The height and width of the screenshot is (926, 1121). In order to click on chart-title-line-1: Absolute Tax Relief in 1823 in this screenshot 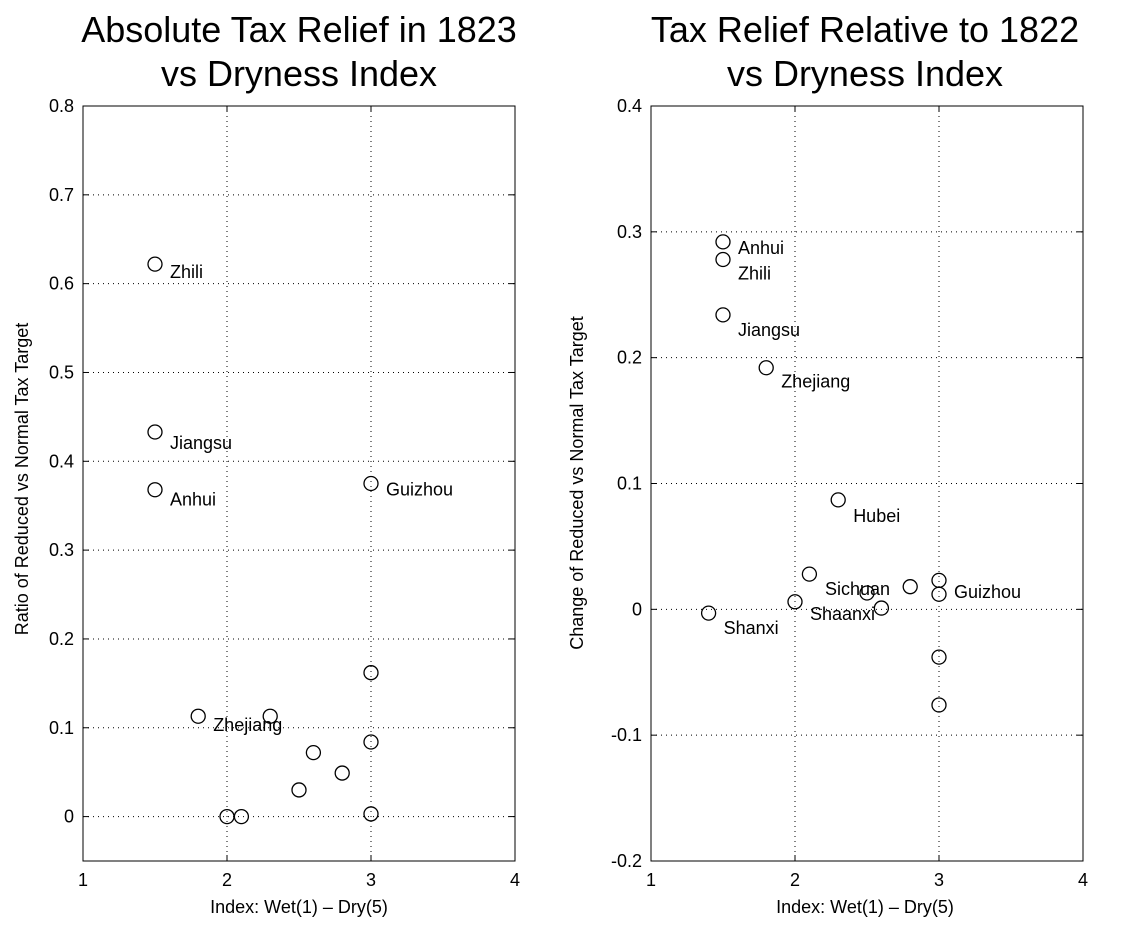, I will do `click(299, 29)`.